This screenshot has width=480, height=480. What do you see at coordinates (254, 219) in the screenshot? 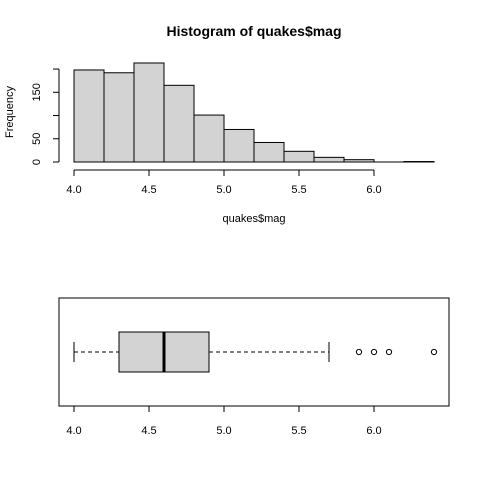
I see `histogram-x-label: quakes$mag` at bounding box center [254, 219].